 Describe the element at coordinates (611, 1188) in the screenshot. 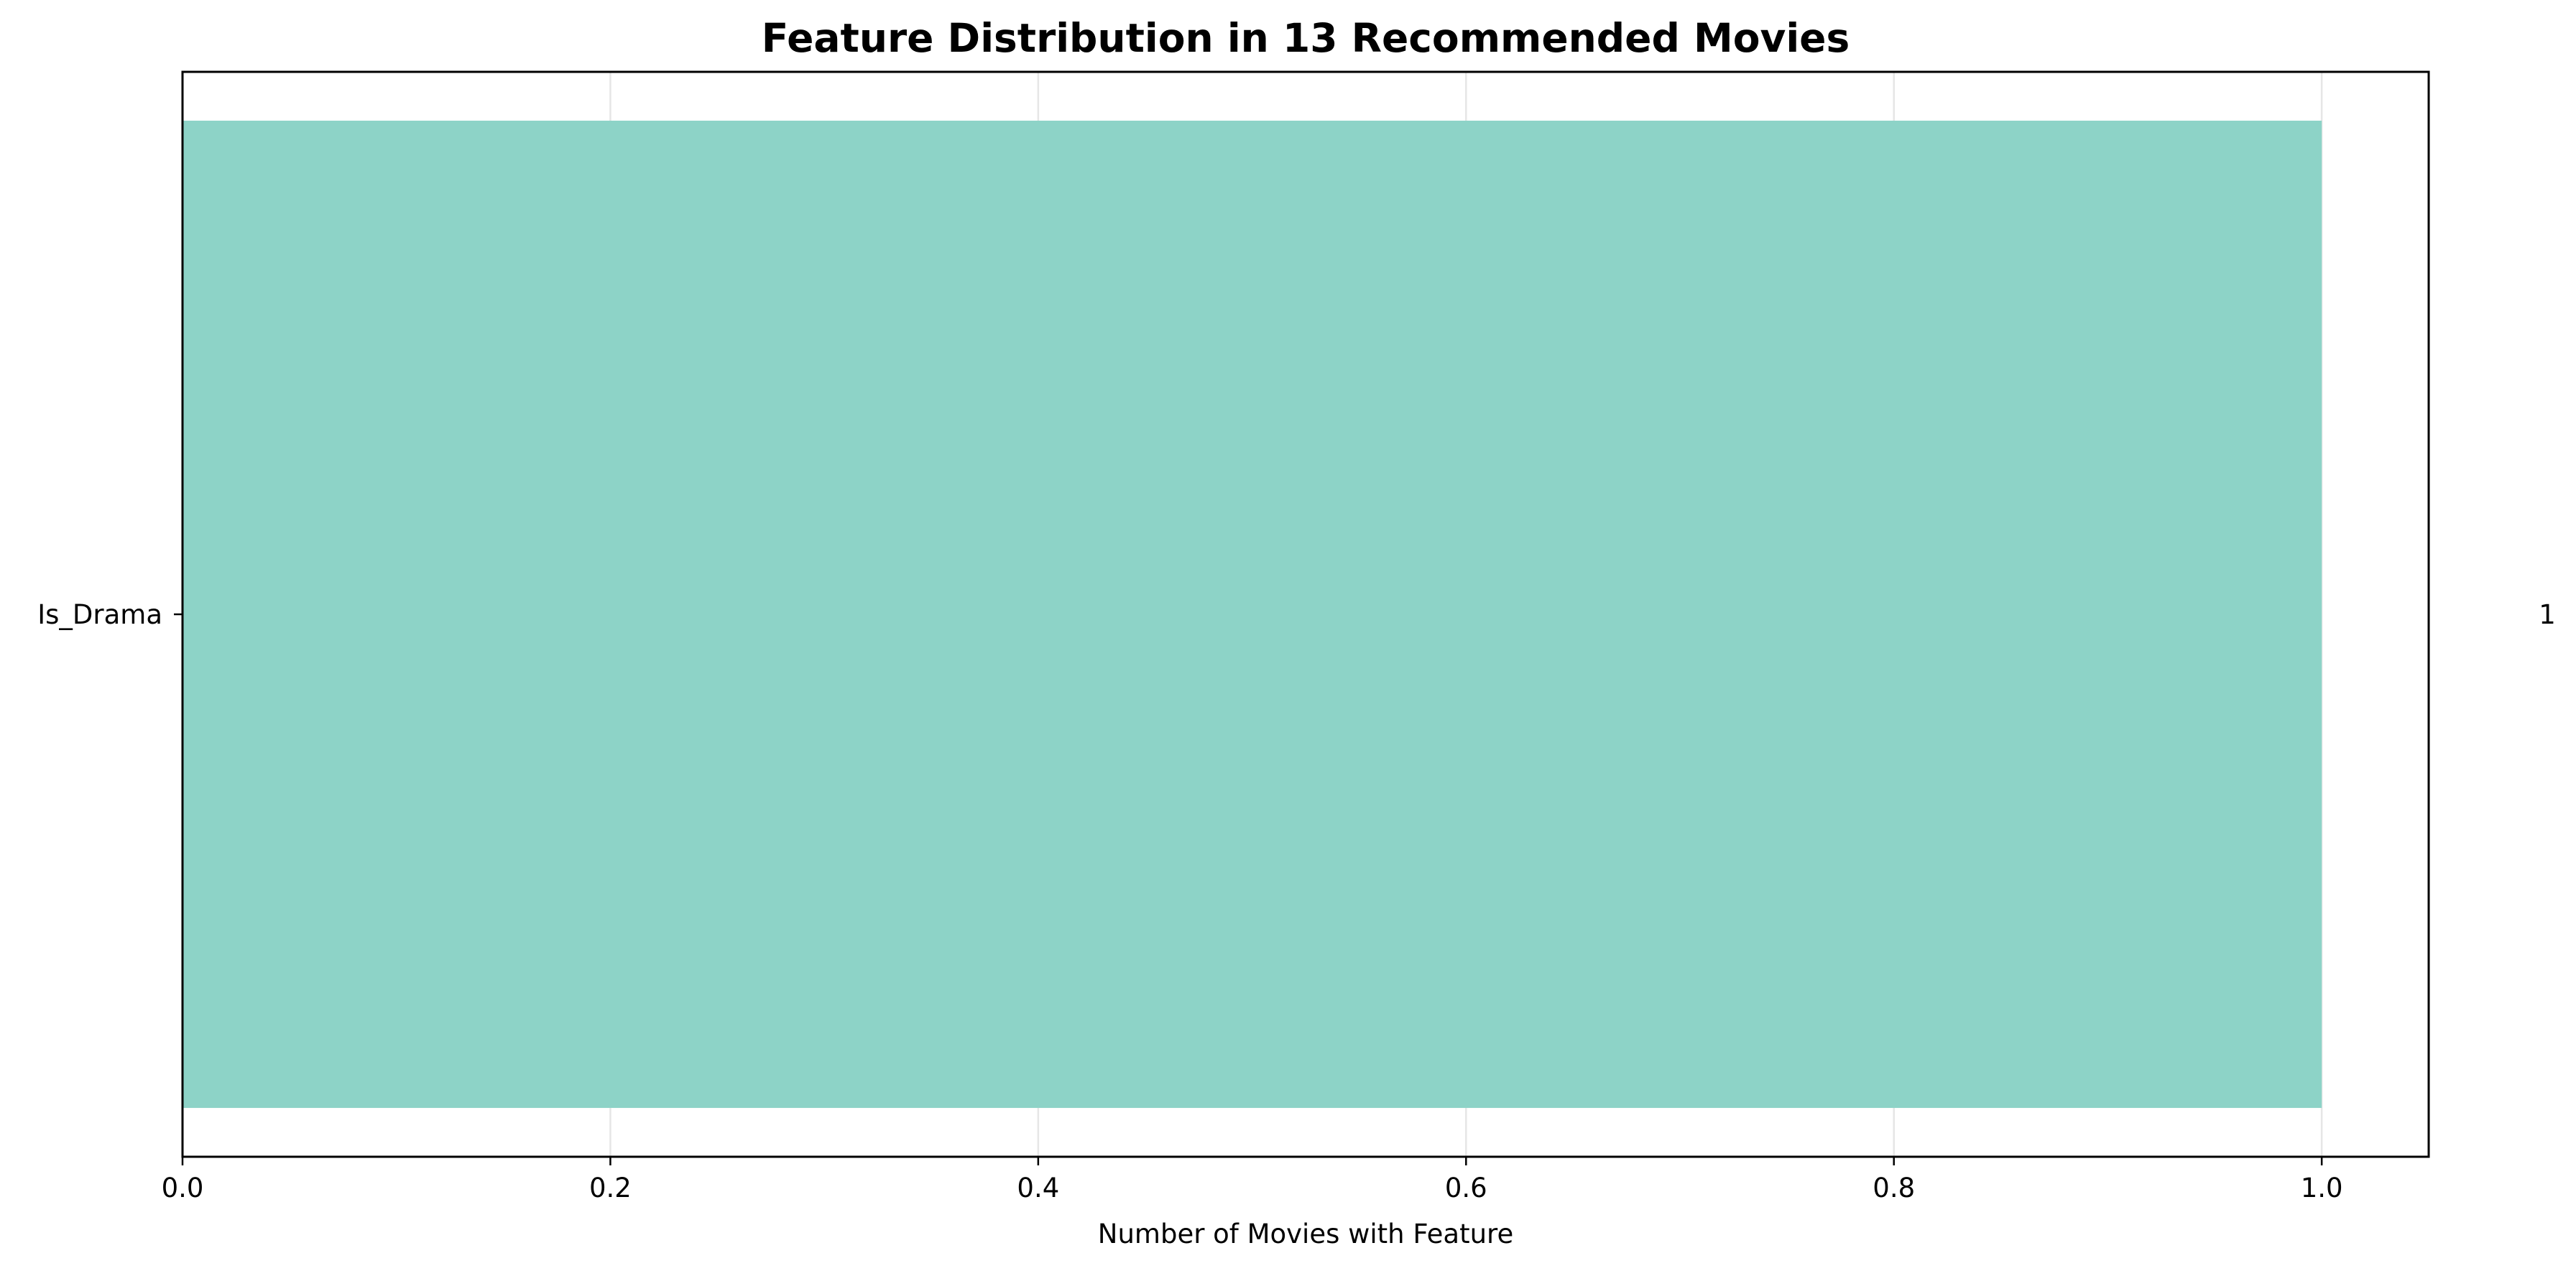

I see `x-tick-label: 0.2` at that location.